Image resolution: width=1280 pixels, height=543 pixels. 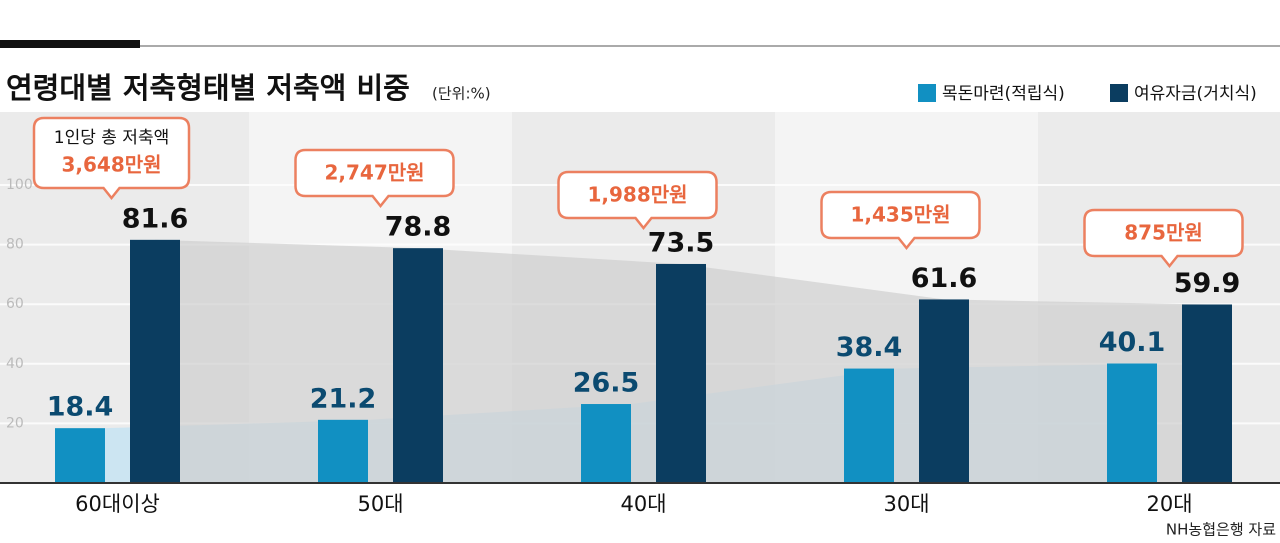 What do you see at coordinates (111, 138) in the screenshot?
I see `callout-title: 1인당 총 저축액` at bounding box center [111, 138].